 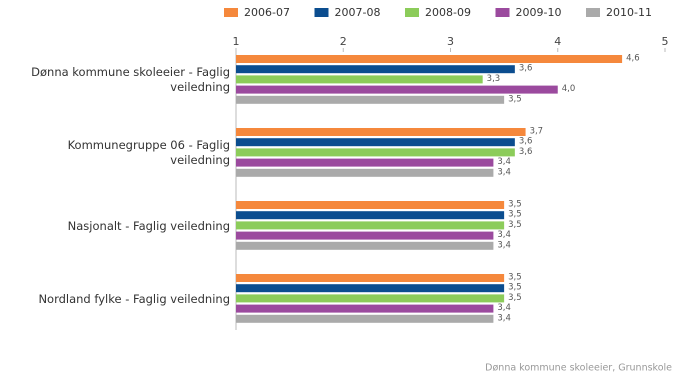 What do you see at coordinates (148, 225) in the screenshot?
I see `category-label: Nasjonalt - Faglig veiledning` at bounding box center [148, 225].